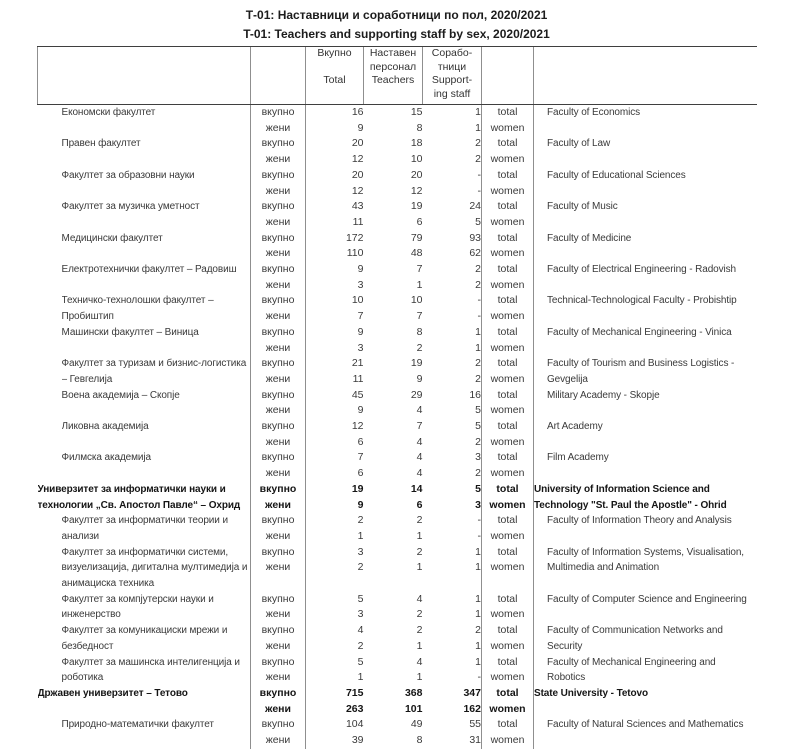 The height and width of the screenshot is (751, 788). Describe the element at coordinates (334, 694) in the screenshot. I see `value-total: 715` at that location.